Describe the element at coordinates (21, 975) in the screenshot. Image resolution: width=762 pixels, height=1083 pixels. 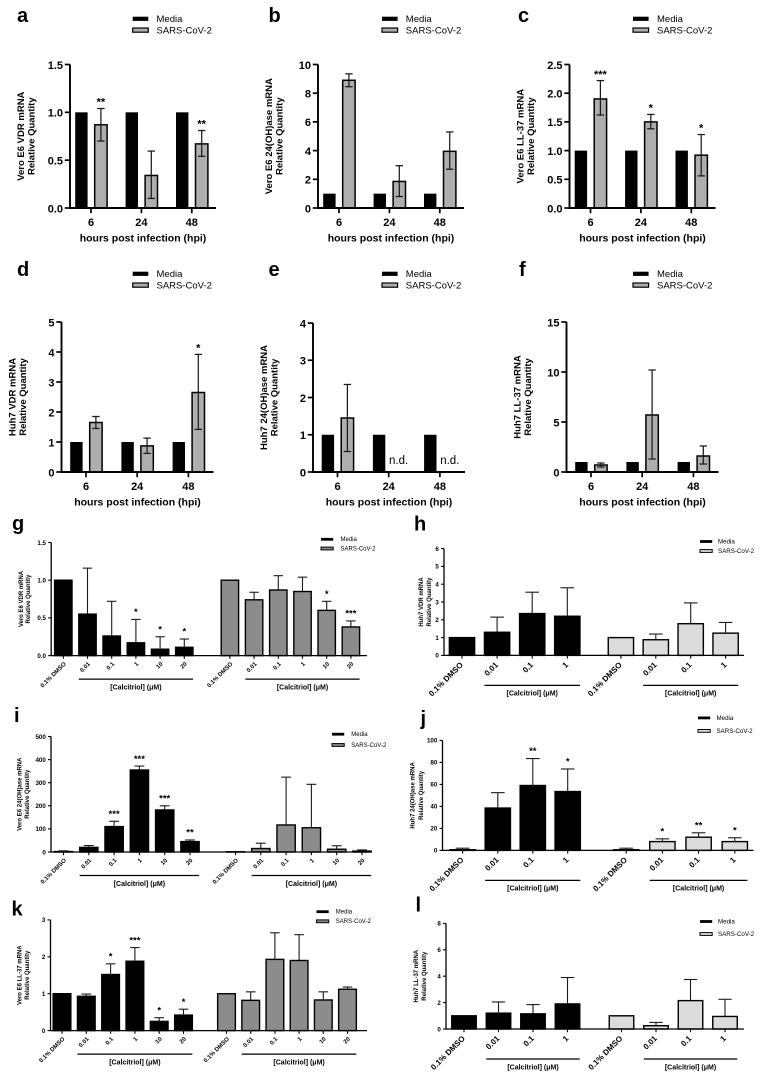
I see `svg-text: Vero E6 LL-37 mRNA` at that location.